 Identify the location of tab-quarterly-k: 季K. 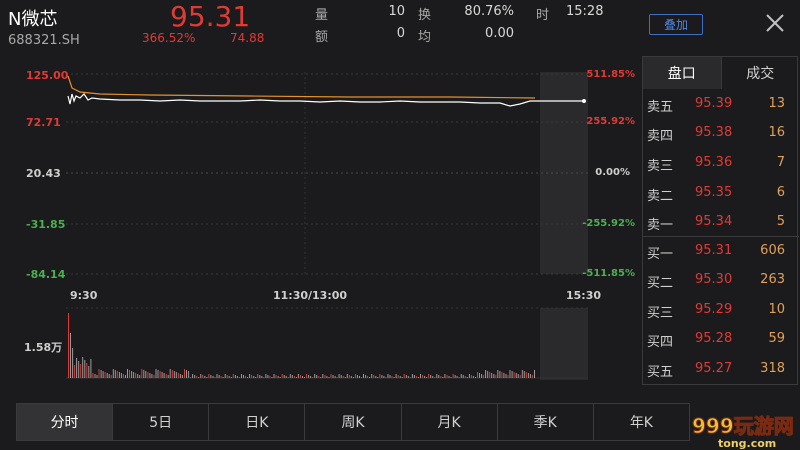
(546, 422).